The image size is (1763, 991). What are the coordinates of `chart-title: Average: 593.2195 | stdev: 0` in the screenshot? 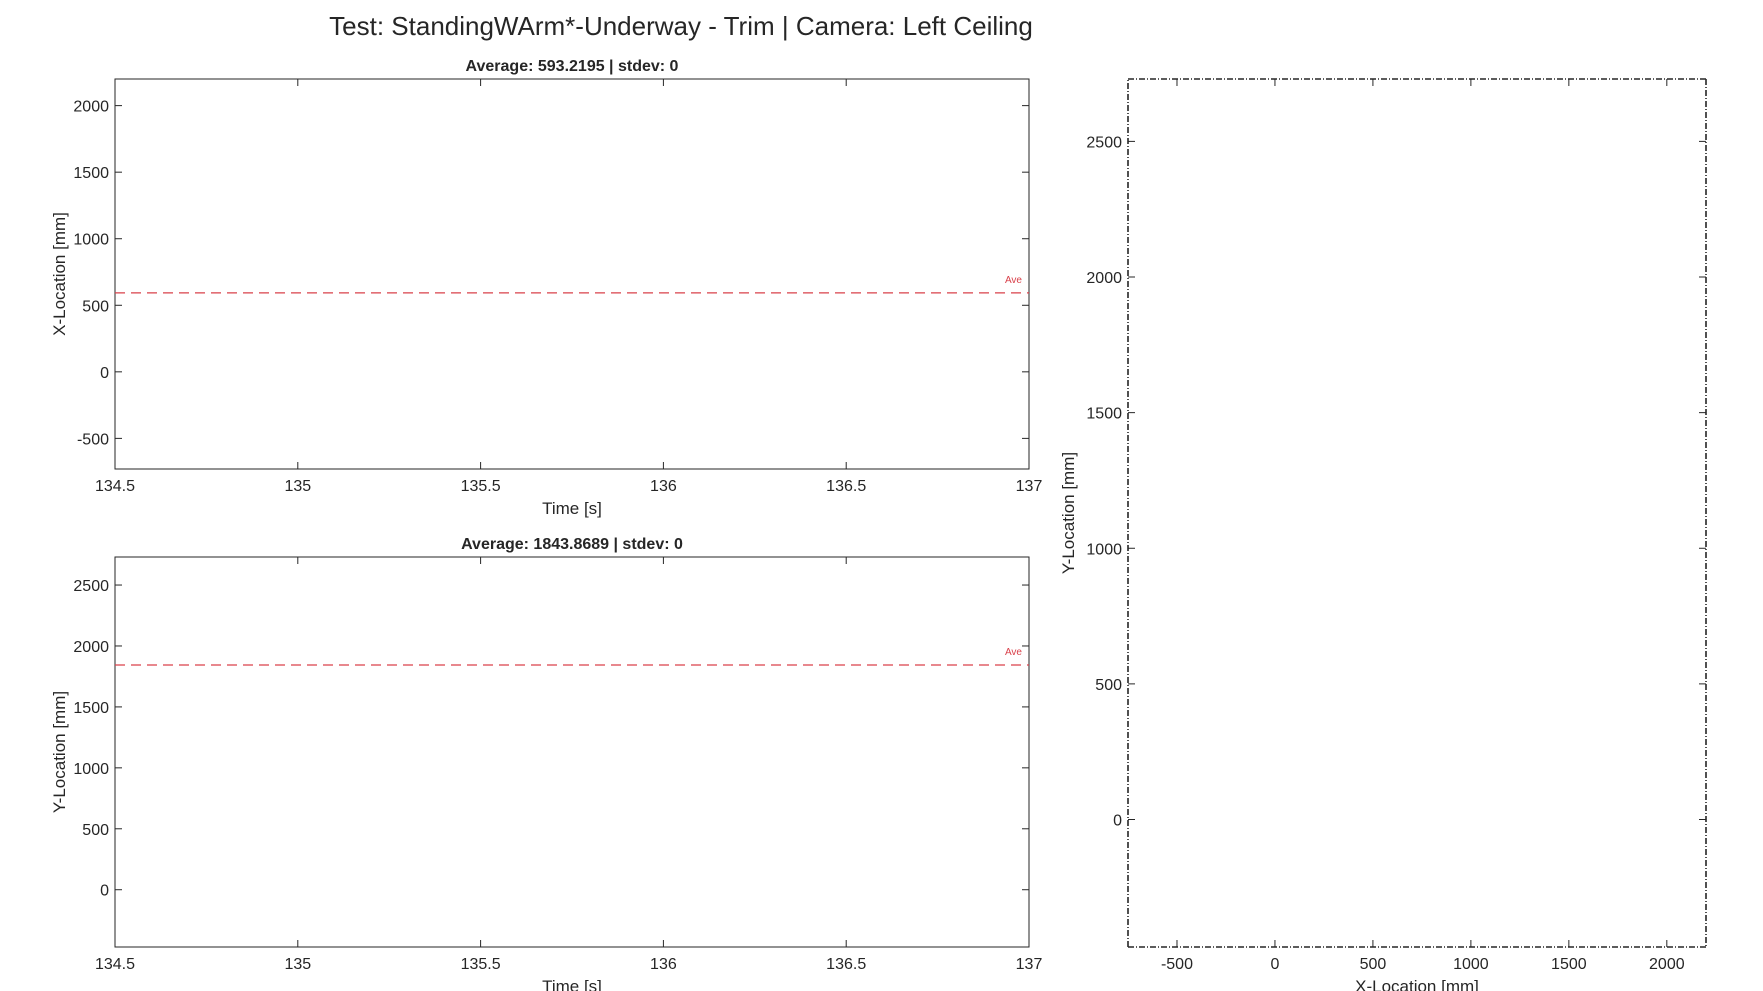 It's located at (572, 66).